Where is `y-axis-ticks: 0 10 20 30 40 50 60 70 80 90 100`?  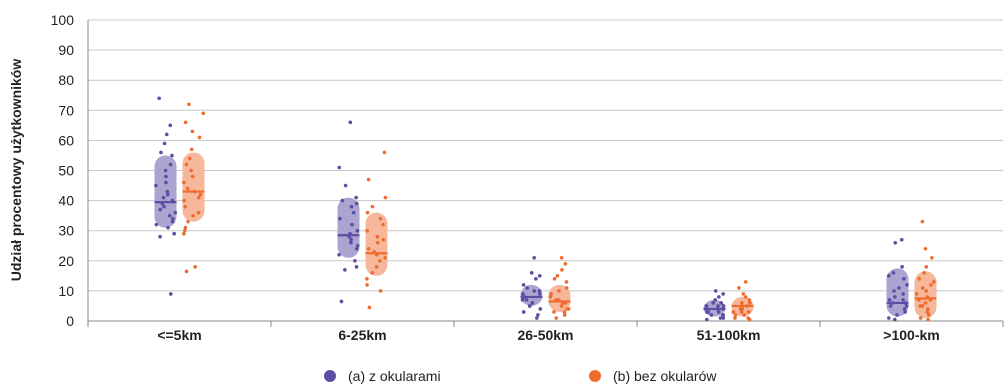
y-axis-ticks: 0 10 20 30 40 50 60 70 80 90 100 is located at coordinates (63, 170).